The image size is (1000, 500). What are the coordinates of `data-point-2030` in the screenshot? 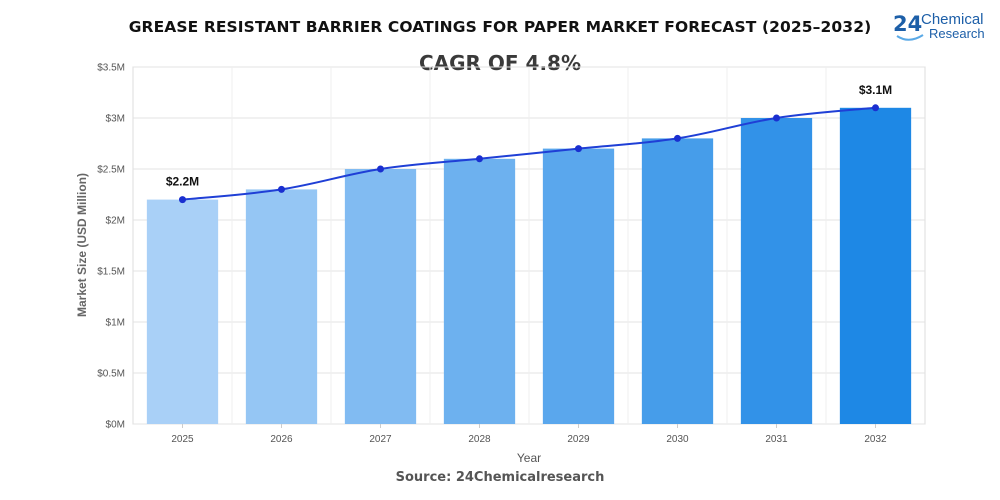 It's located at (677, 138).